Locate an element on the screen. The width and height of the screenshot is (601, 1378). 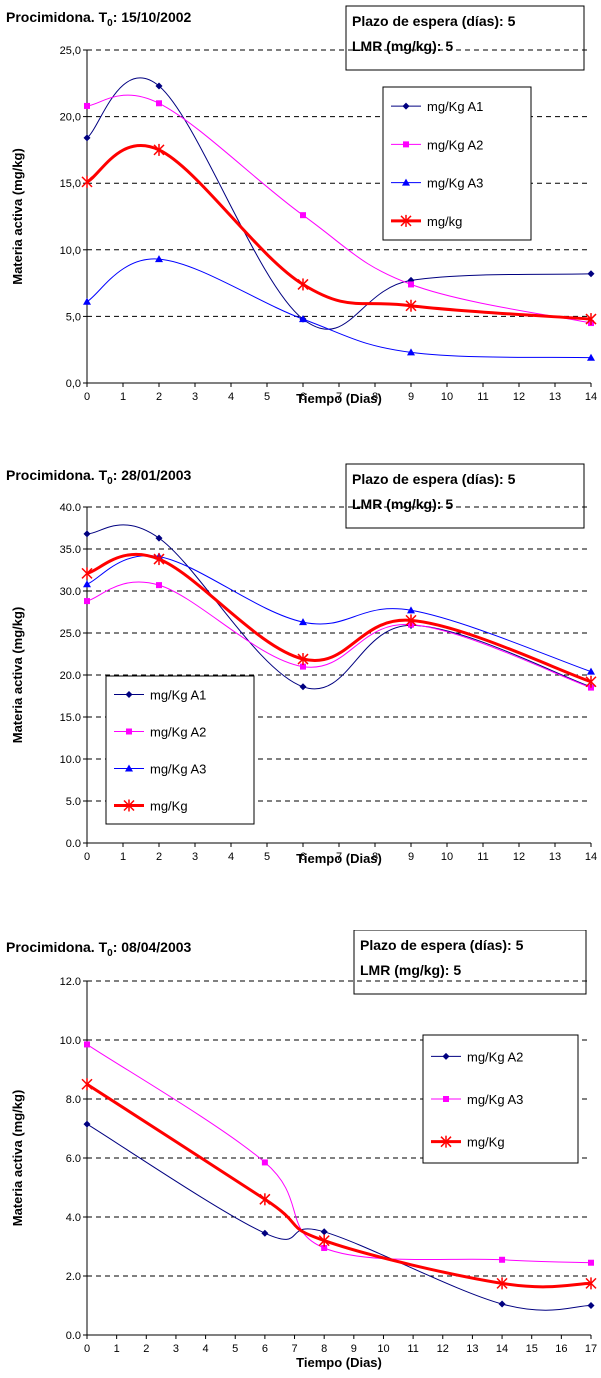
y-tick-label: 15.0 is located at coordinates (70, 718).